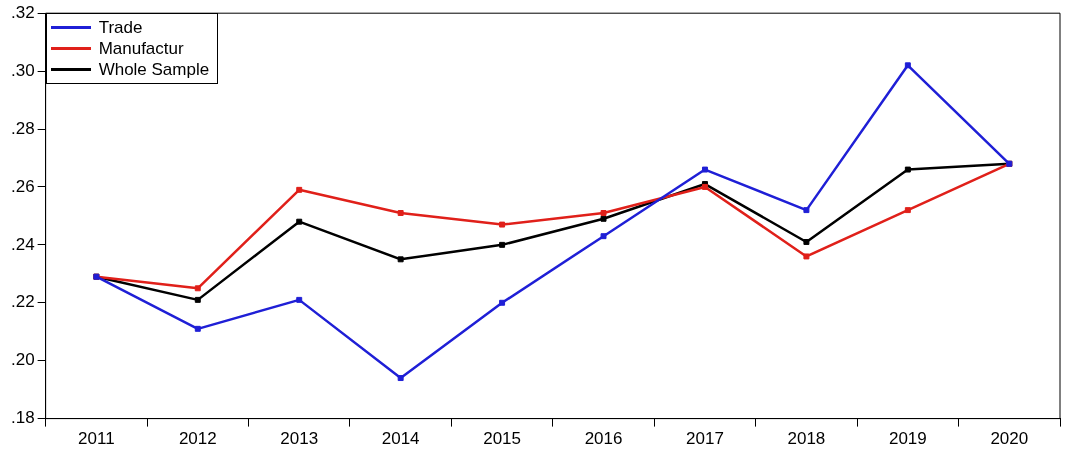  I want to click on y-tick-label: .32, so click(22, 12).